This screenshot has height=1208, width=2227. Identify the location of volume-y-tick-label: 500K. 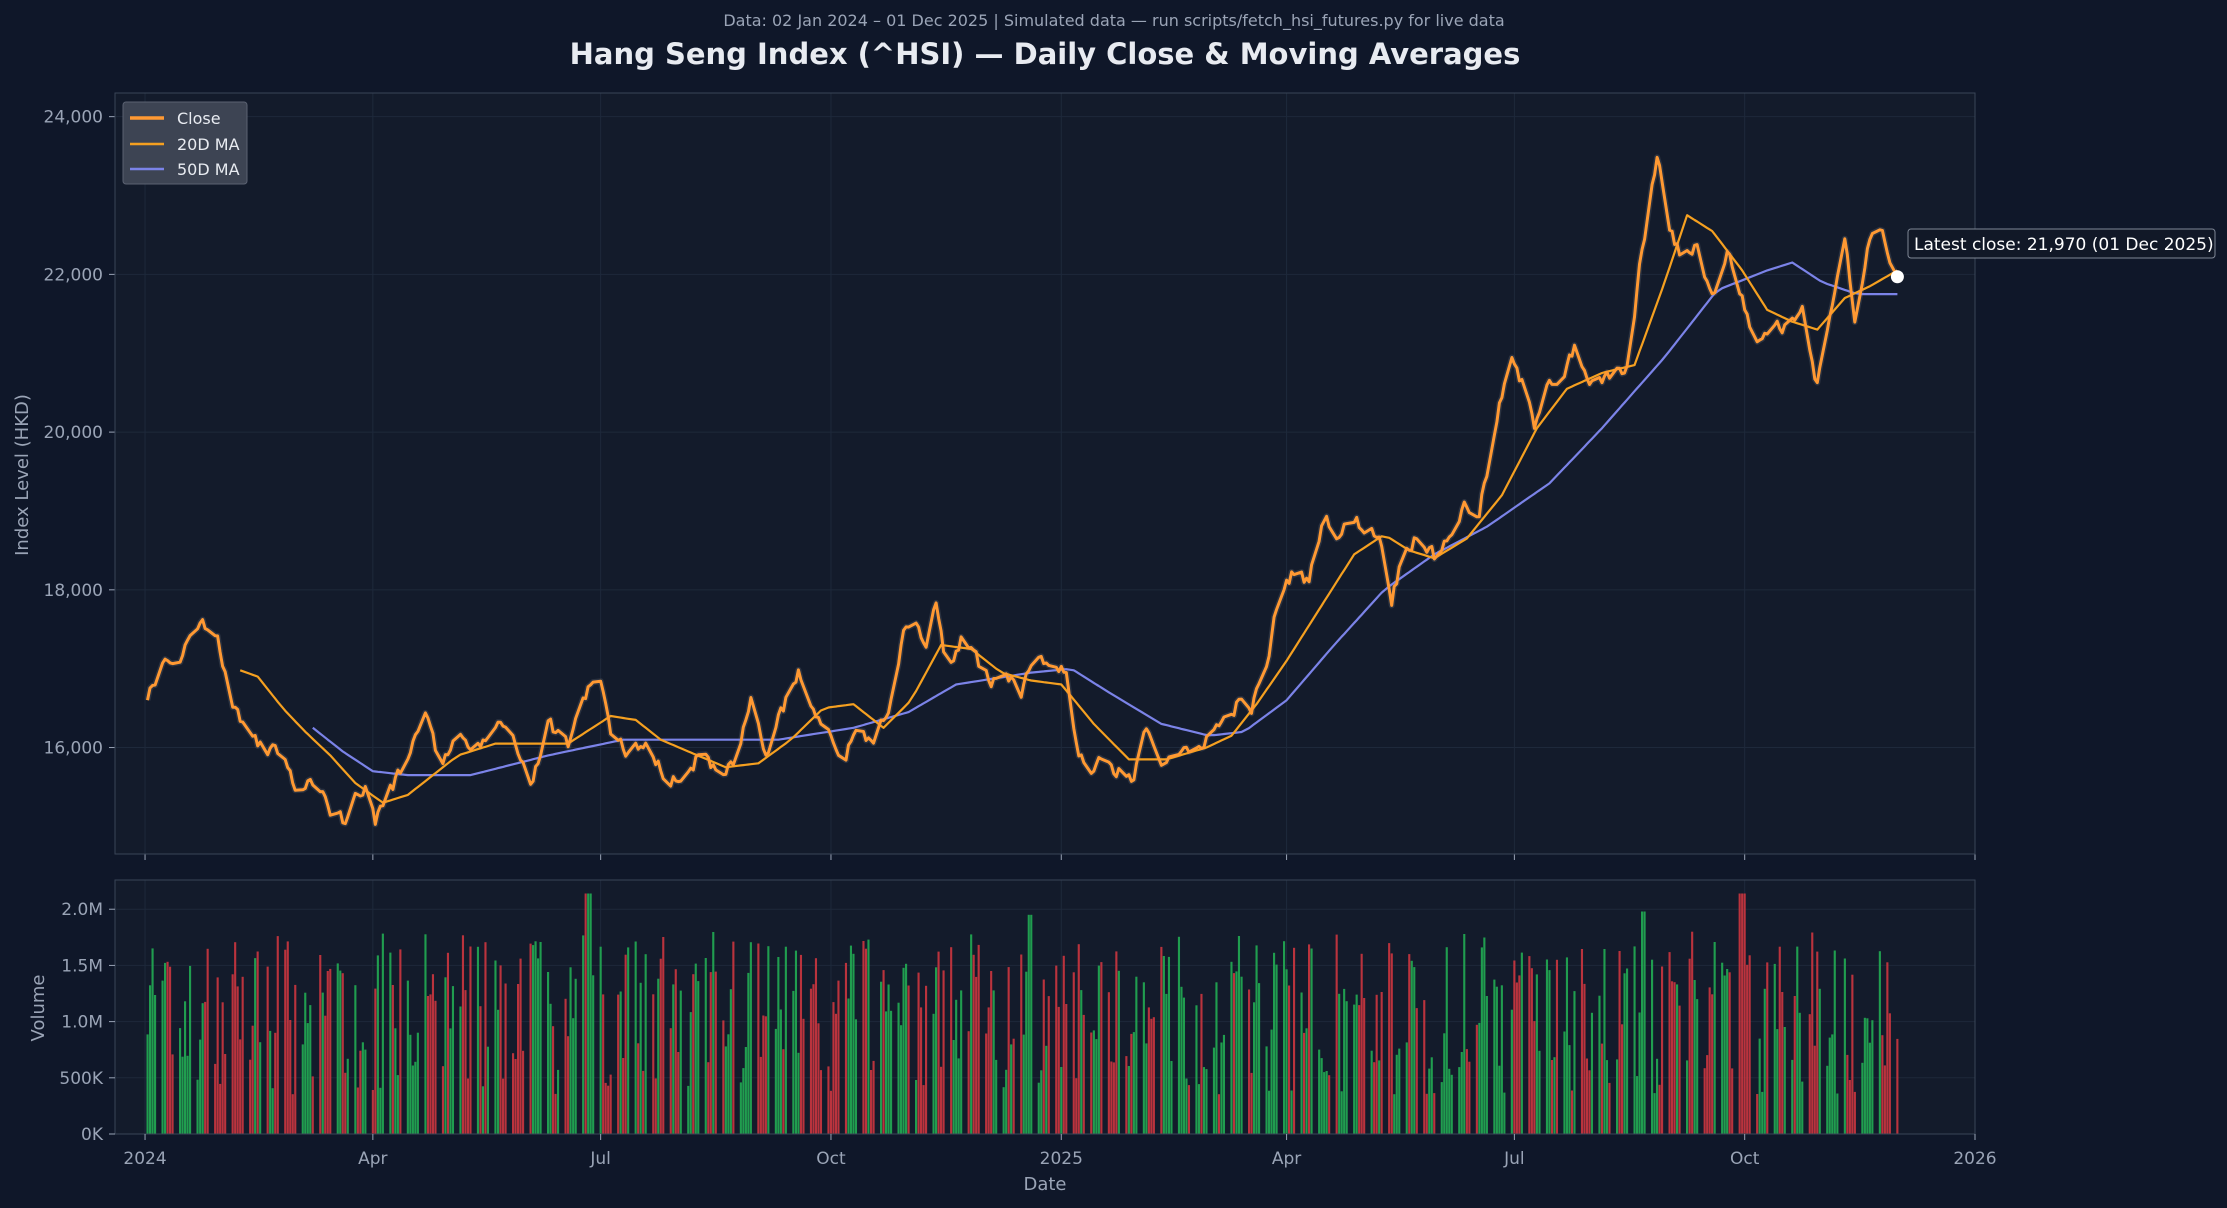
(81, 1079).